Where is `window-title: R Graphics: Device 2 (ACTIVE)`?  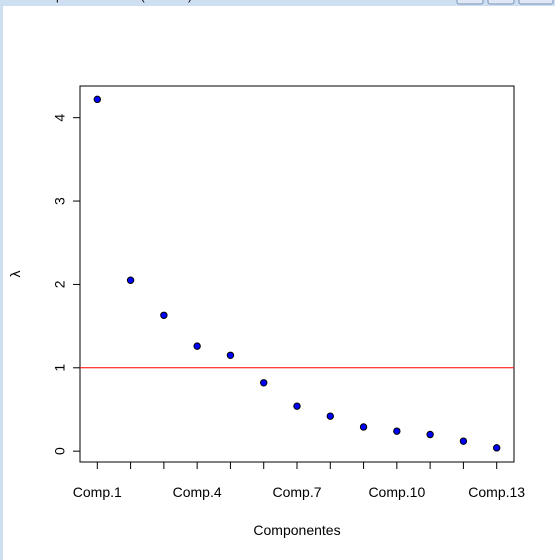
window-title: R Graphics: Device 2 (ACTIVE) is located at coordinates (108, 1).